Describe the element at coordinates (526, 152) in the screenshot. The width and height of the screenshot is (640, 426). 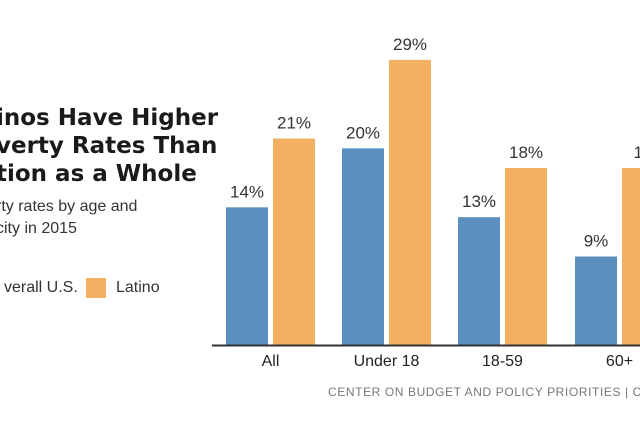
I see `value-label-latino-2: 18%` at that location.